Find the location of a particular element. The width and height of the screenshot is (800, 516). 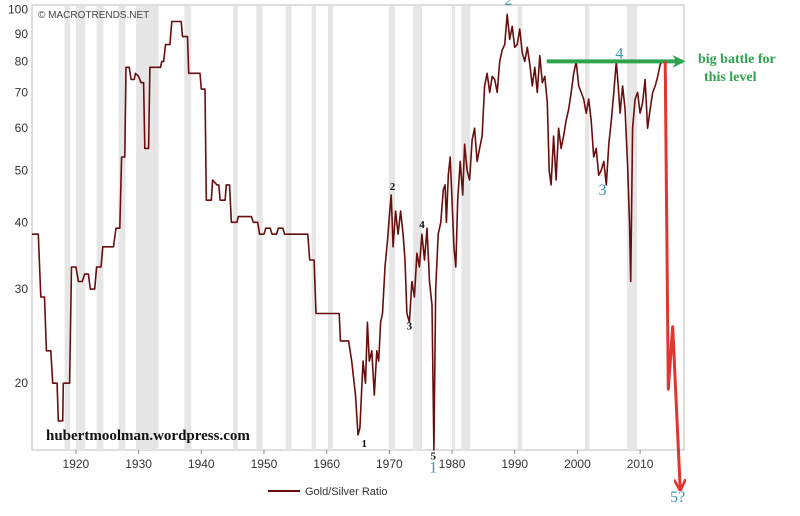

wave-label-black: 2 is located at coordinates (393, 187).